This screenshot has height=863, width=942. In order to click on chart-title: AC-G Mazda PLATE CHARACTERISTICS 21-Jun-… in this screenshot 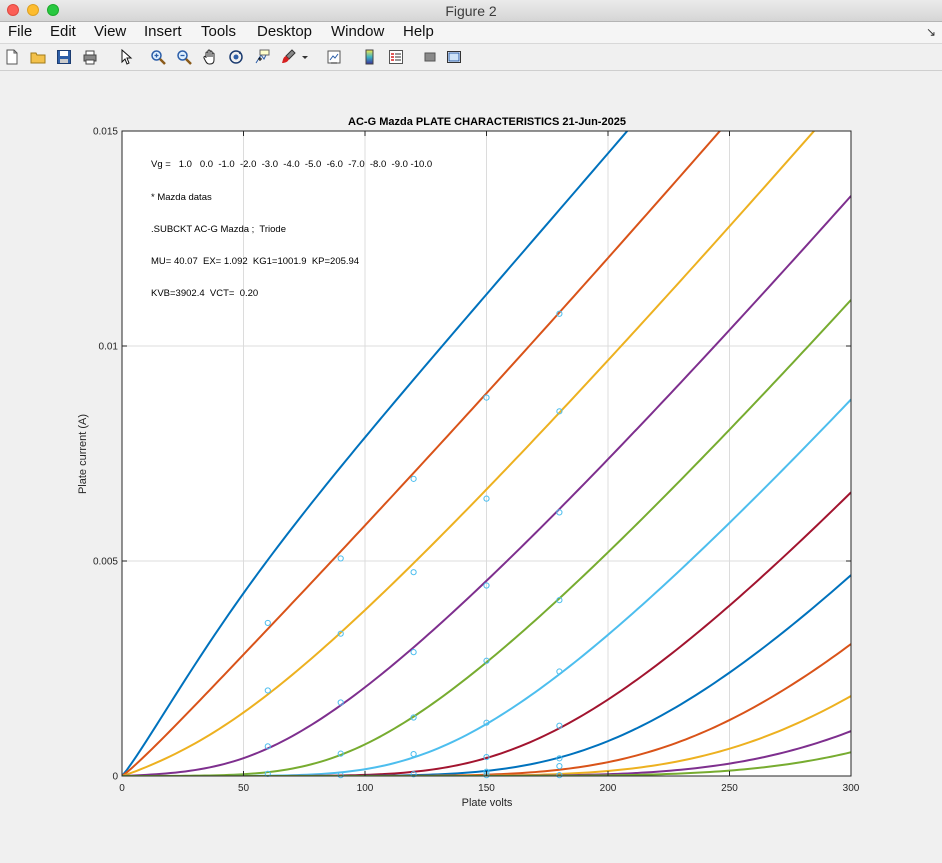, I will do `click(487, 122)`.